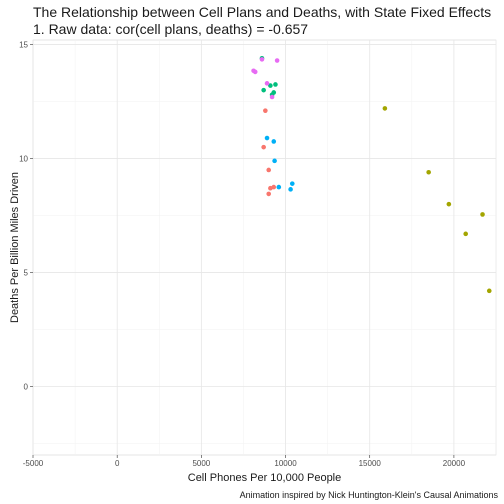 This screenshot has height=504, width=504. I want to click on y-tick-label: 10, so click(23, 159).